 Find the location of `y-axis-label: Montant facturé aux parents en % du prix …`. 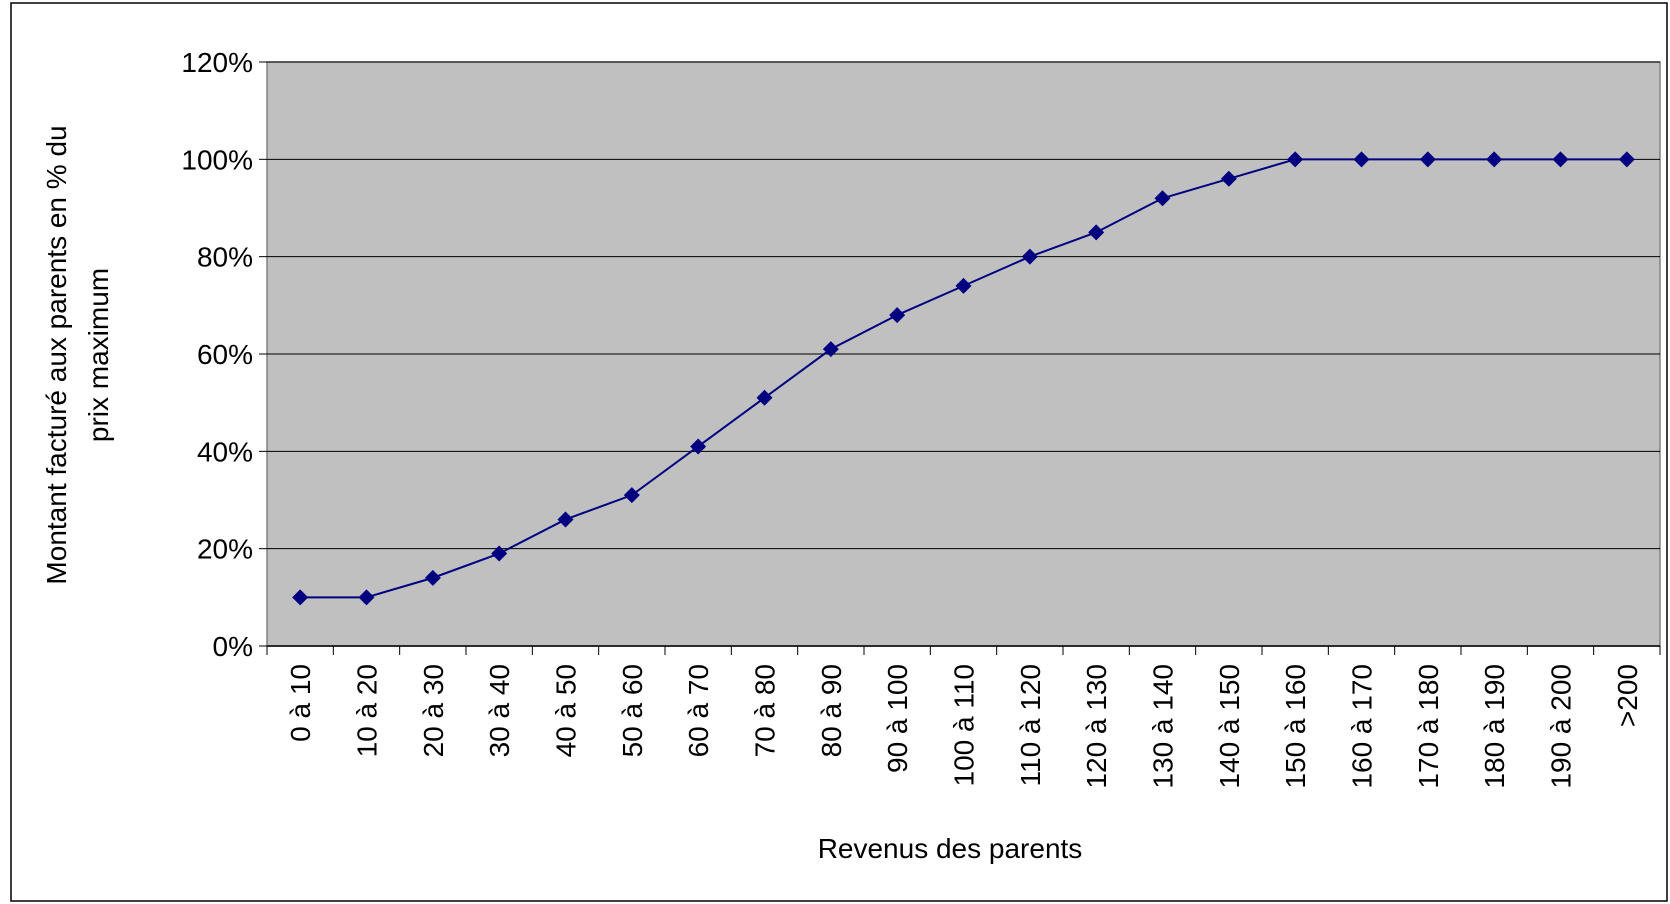

y-axis-label: Montant facturé aux parents en % du prix … is located at coordinates (77, 354).